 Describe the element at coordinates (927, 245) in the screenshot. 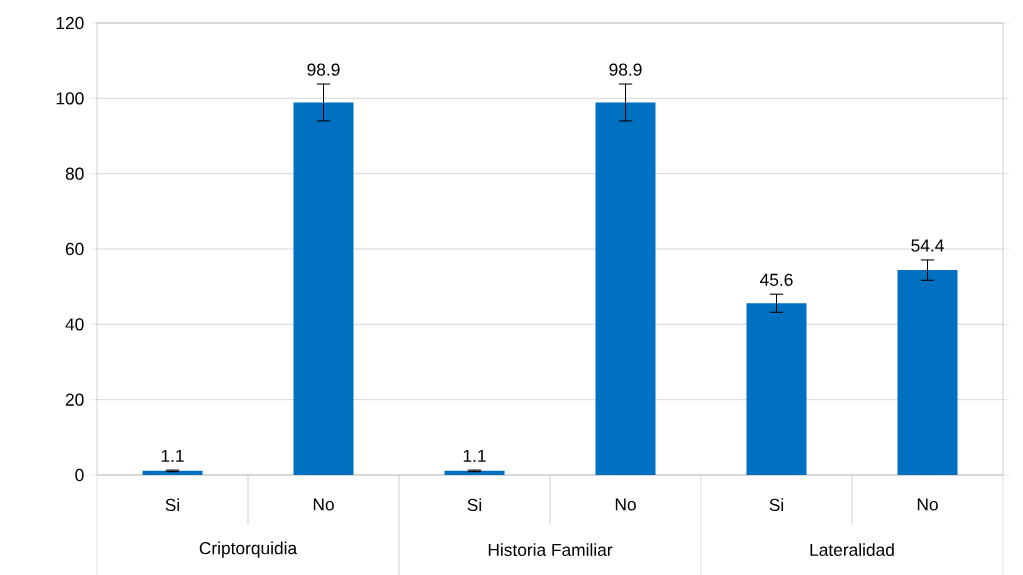

I see `data-label: 54.4` at that location.